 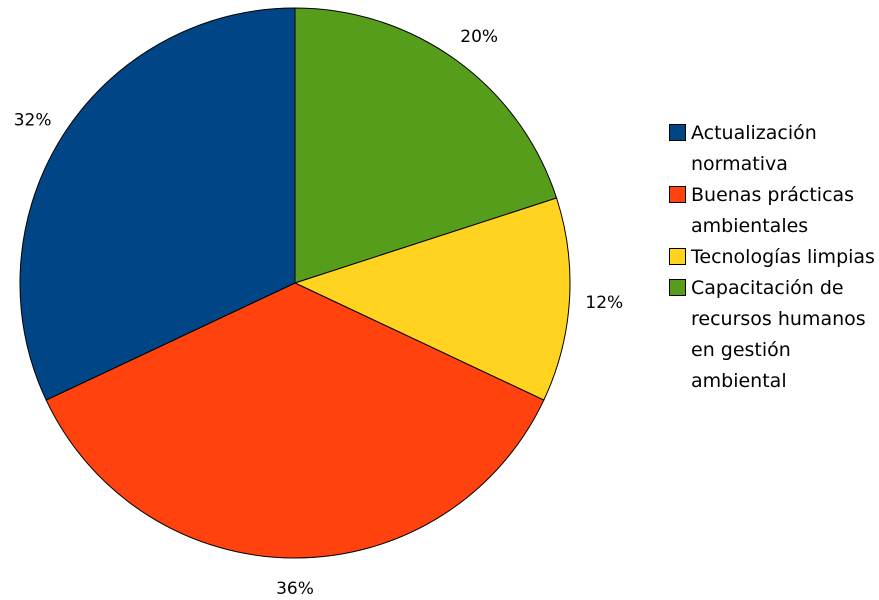 I want to click on pie-slice-capacitacion, so click(x=426, y=145).